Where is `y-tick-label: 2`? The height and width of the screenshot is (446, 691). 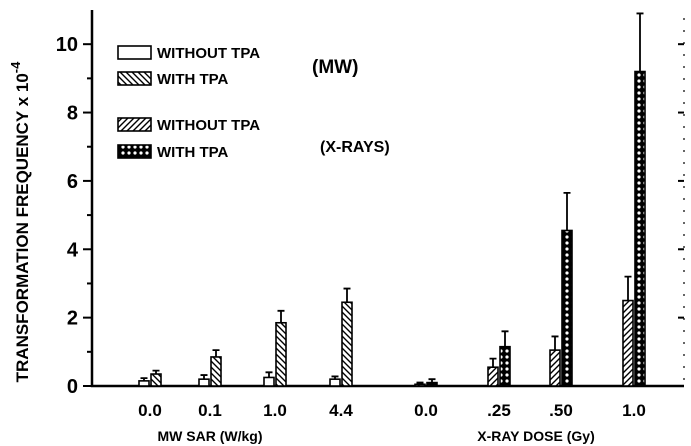
y-tick-label: 2 is located at coordinates (72, 319).